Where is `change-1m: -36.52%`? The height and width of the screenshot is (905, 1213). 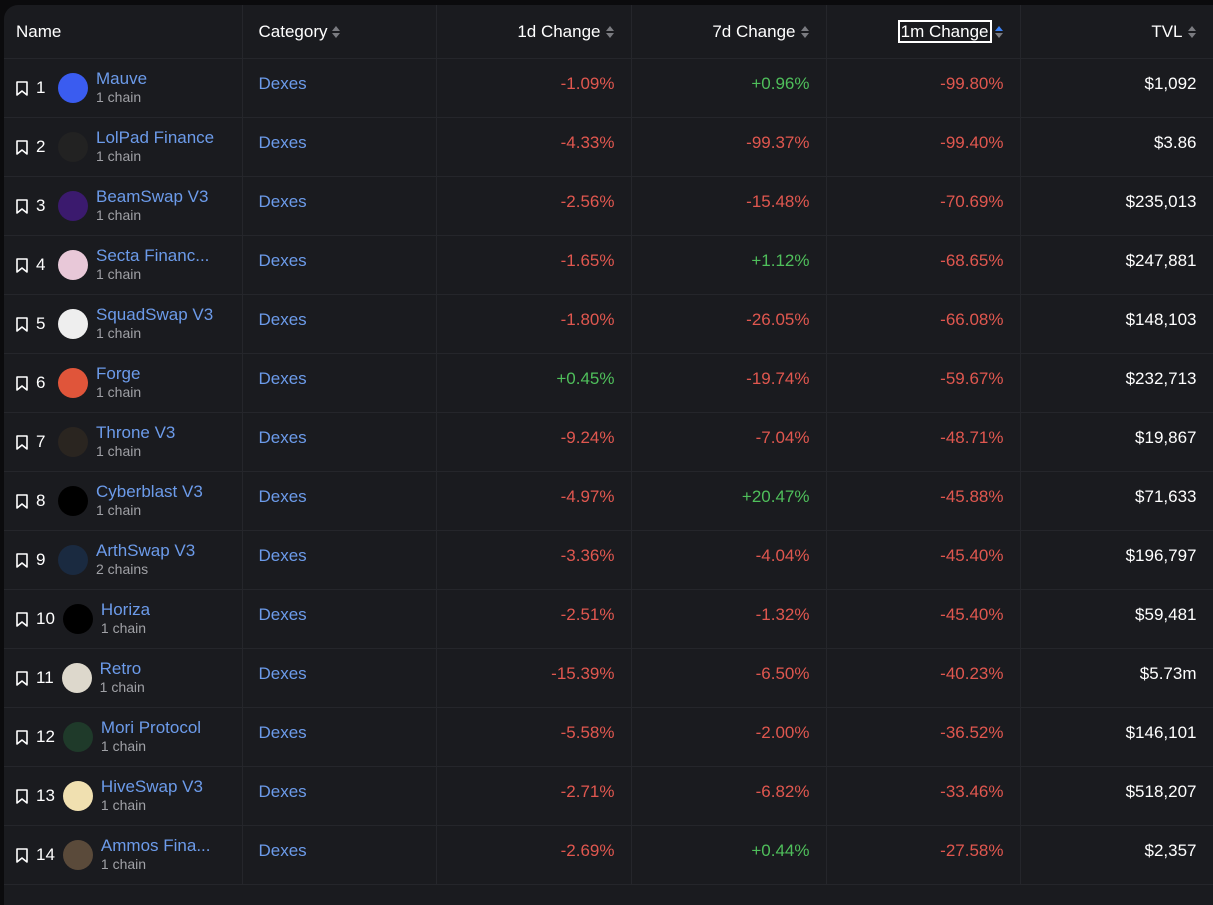
change-1m: -36.52% is located at coordinates (972, 732).